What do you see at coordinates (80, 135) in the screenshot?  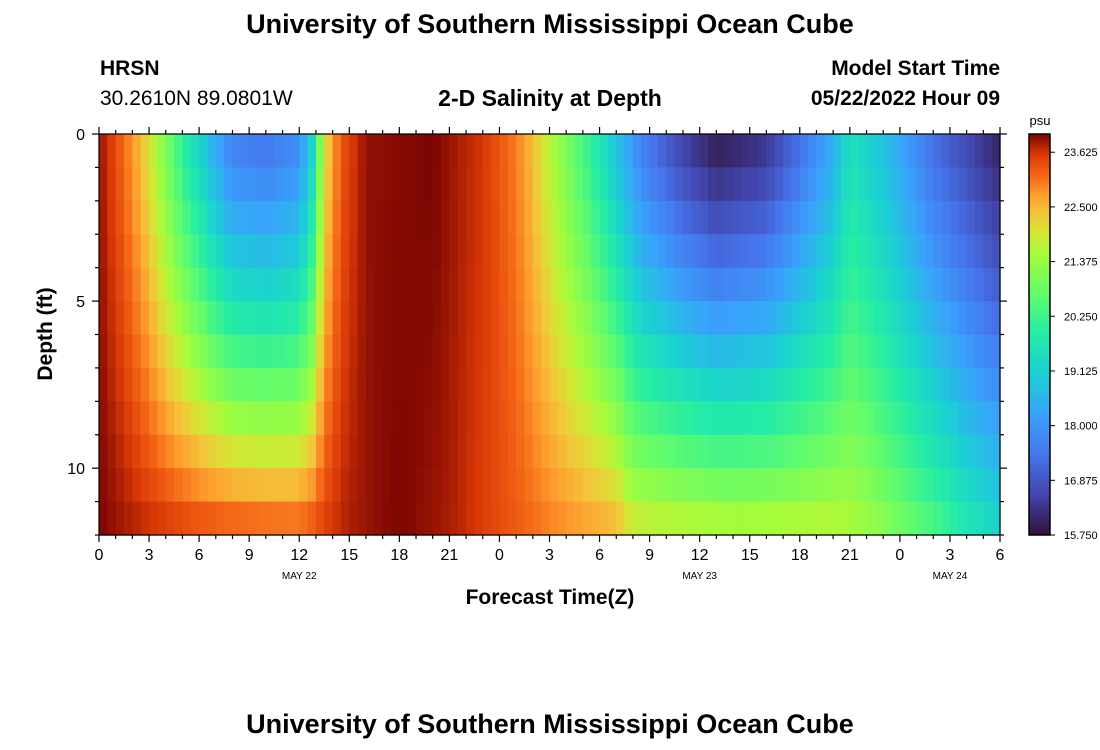 I see `y-tick-label: 0` at bounding box center [80, 135].